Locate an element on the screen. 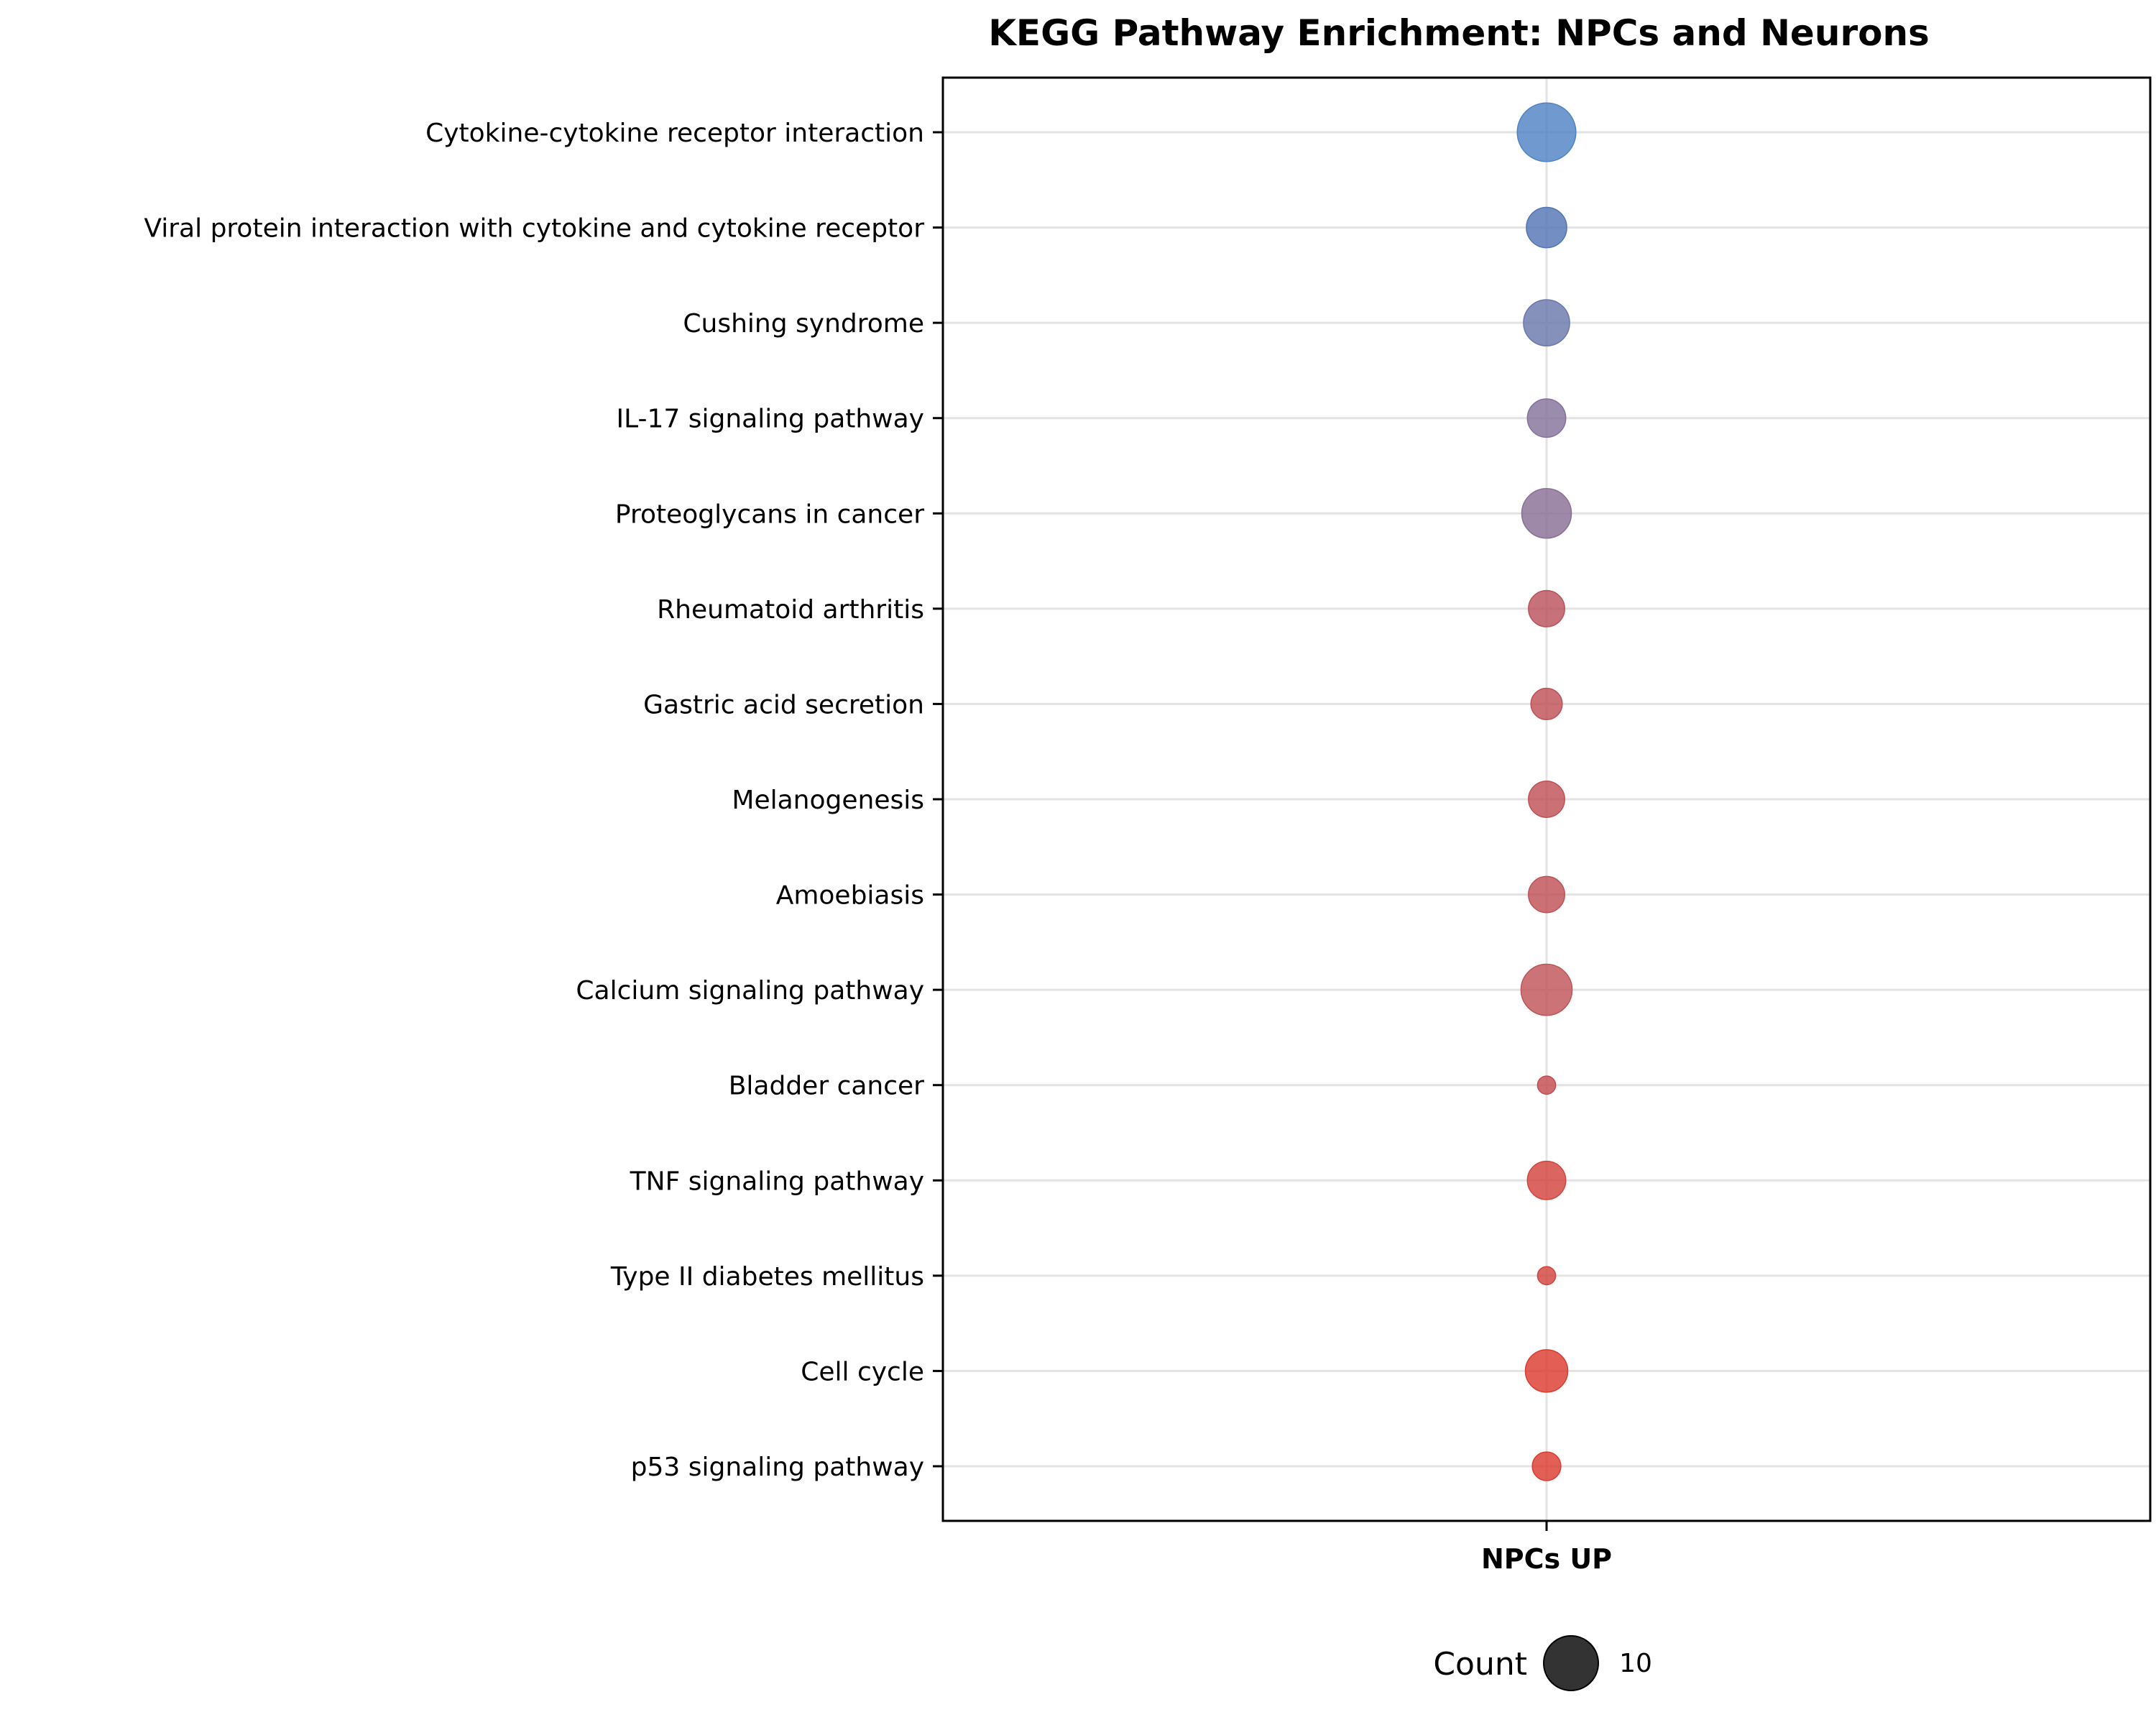 This screenshot has width=2156, height=1725. x-tick-label: NPCs UP is located at coordinates (1546, 1559).